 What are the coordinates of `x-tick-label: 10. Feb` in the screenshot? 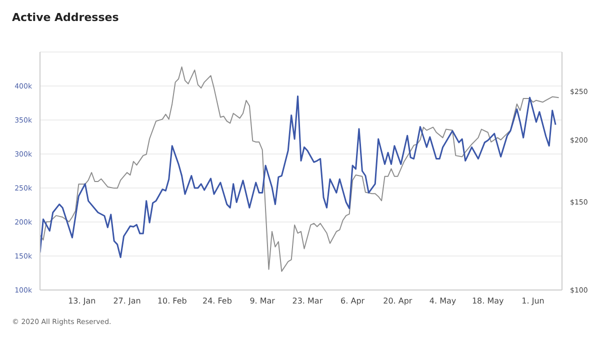 It's located at (172, 301).